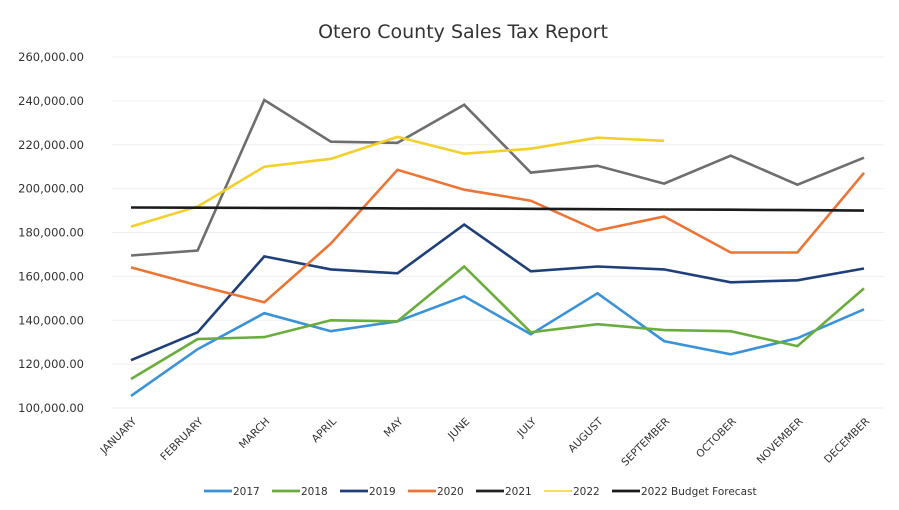  What do you see at coordinates (255, 434) in the screenshot?
I see `x-tick-label: MARCH` at bounding box center [255, 434].